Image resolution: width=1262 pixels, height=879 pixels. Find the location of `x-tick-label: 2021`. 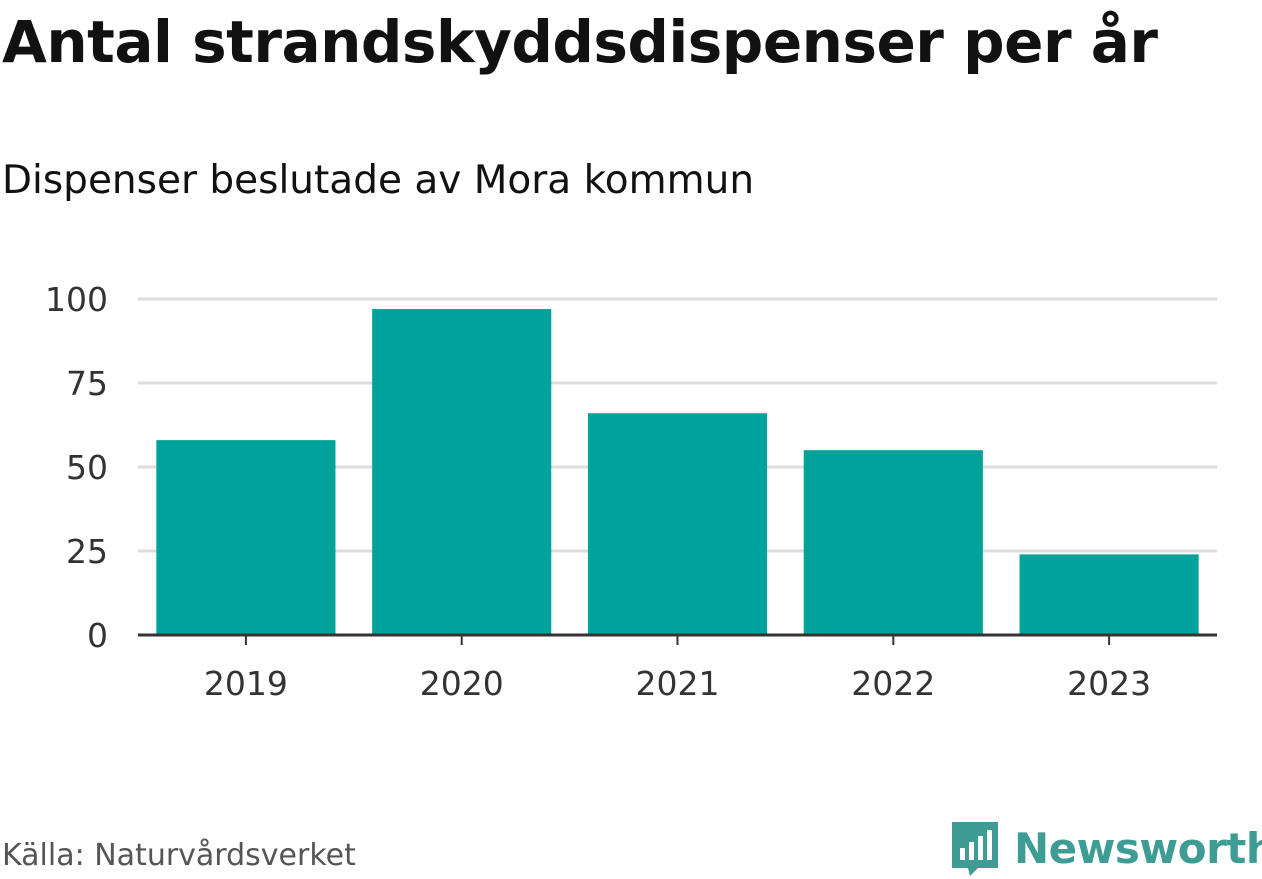

x-tick-label: 2021 is located at coordinates (678, 683).